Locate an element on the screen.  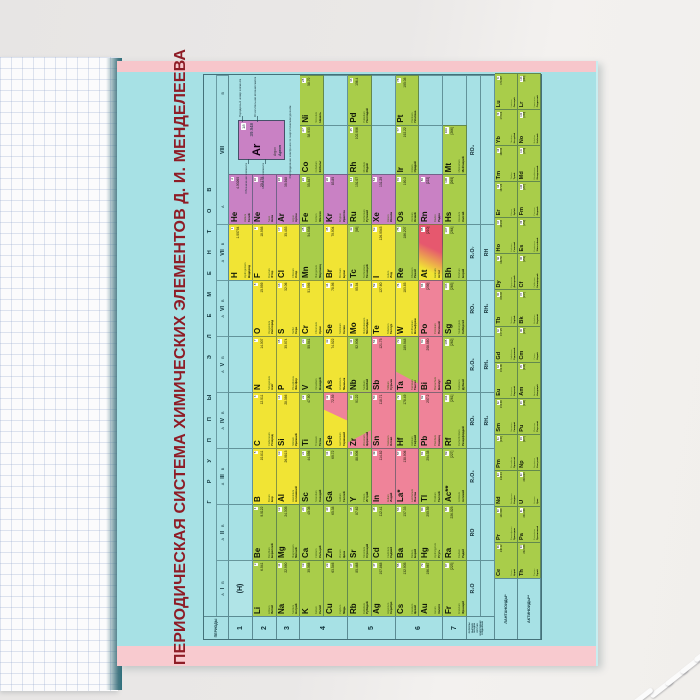
element-name-russian: Бром is located at coordinates (343, 274).